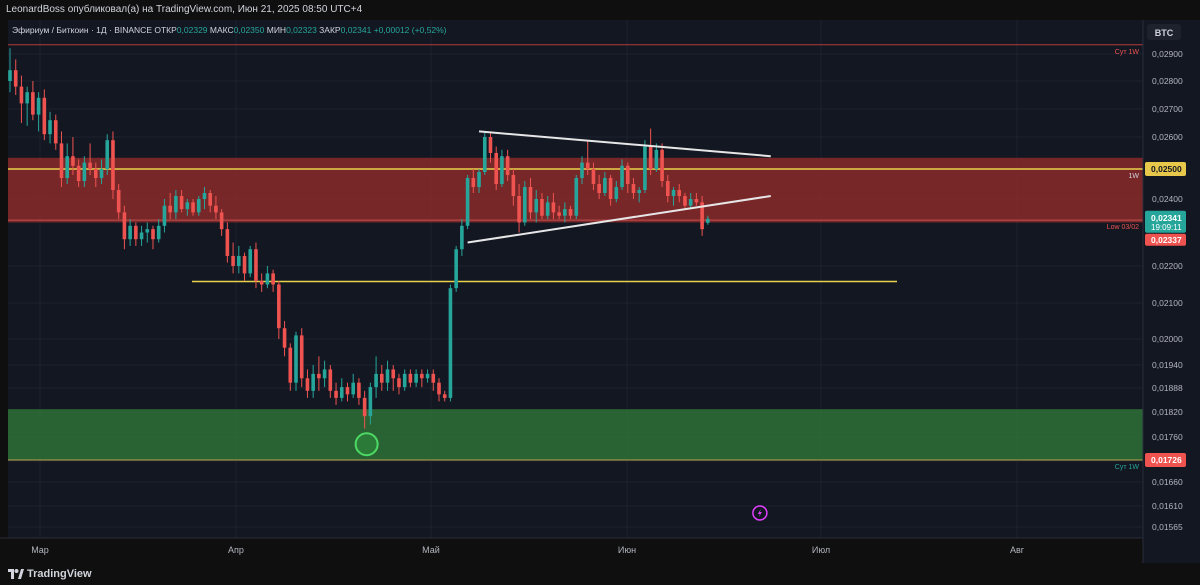  I want to click on price-tick: 0,01565, so click(1167, 527).